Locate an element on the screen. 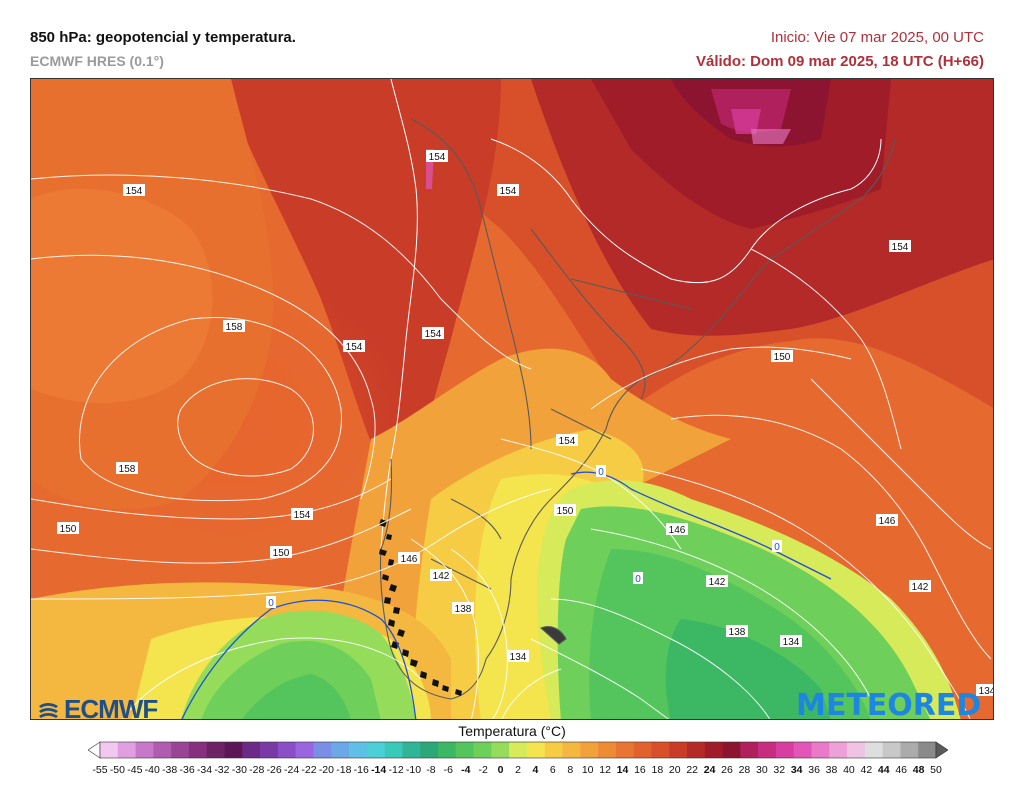 Image resolution: width=1024 pixels, height=798 pixels. legend-tick-label: -50 is located at coordinates (117, 770).